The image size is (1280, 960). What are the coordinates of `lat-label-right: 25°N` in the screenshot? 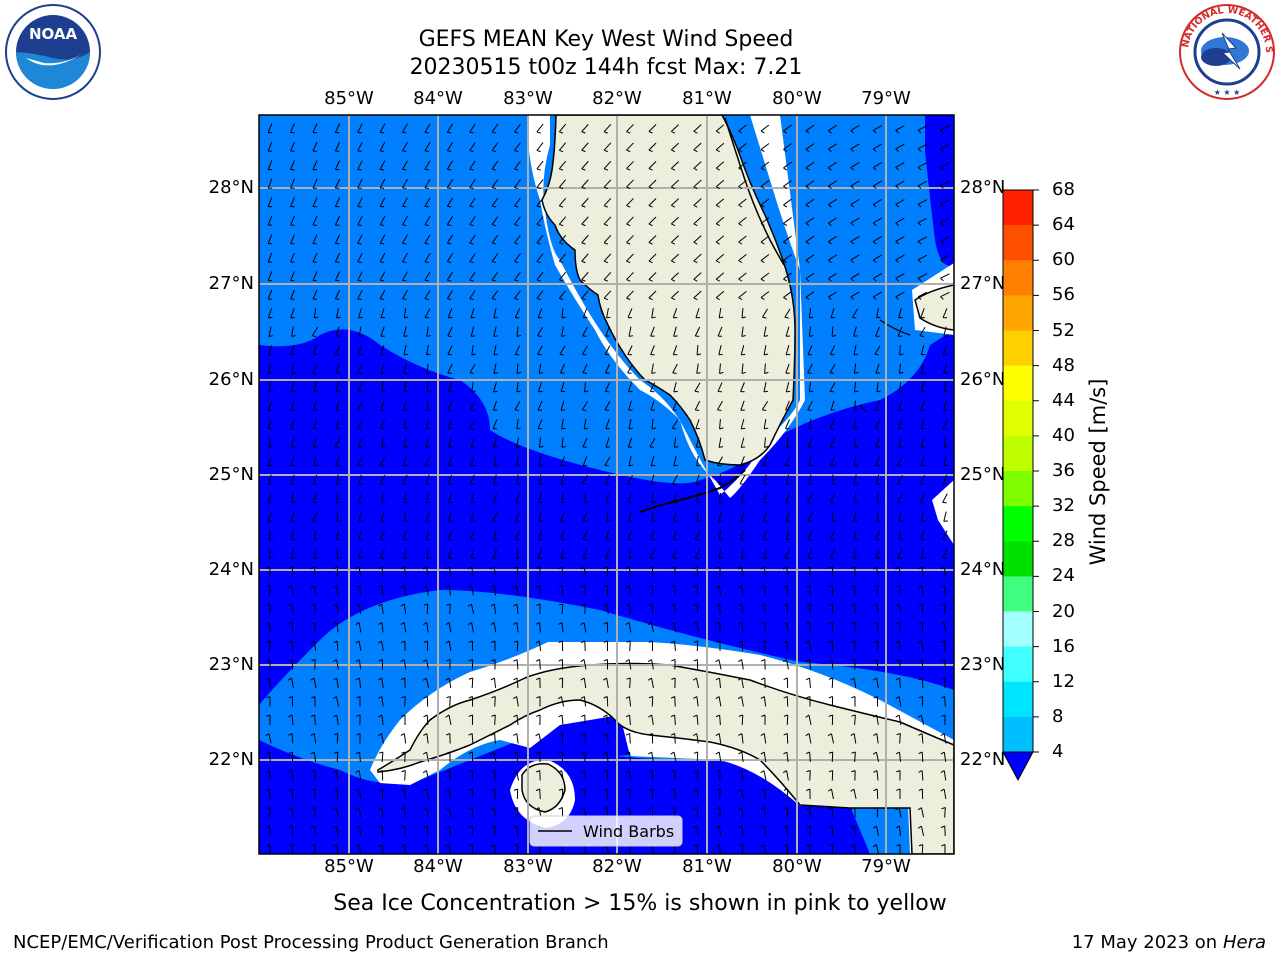 It's located at (983, 474).